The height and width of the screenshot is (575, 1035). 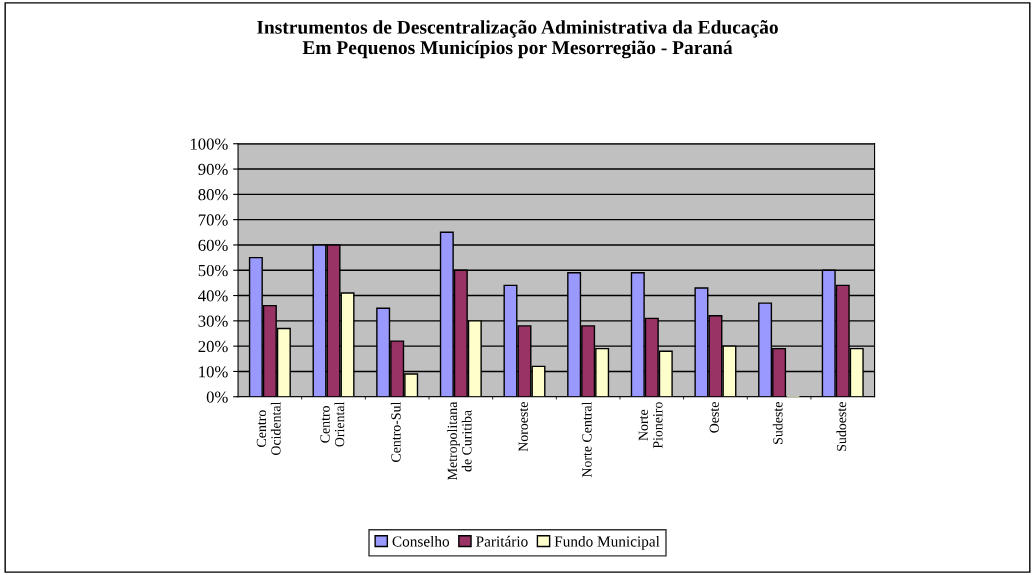 I want to click on x-tick-label: Centro Oriental, so click(x=332, y=424).